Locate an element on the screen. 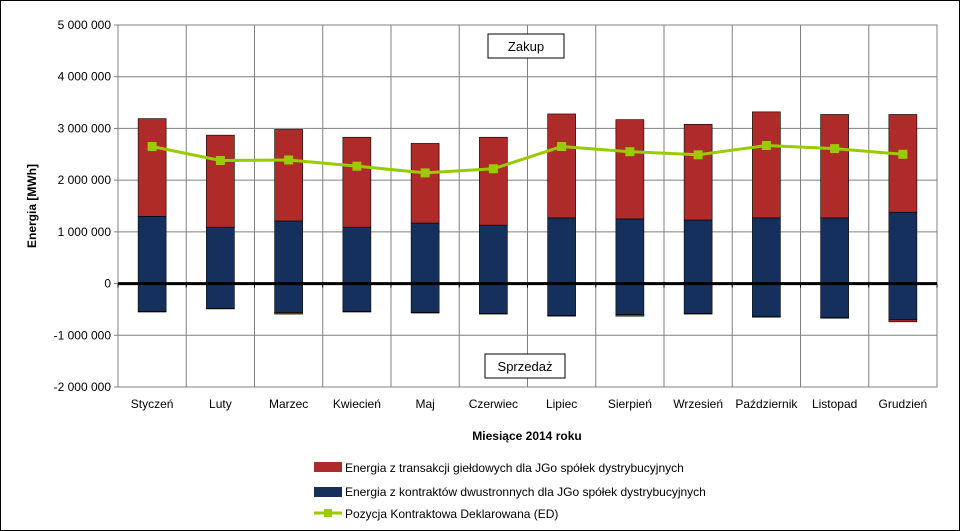  legend-swatch-transakcje is located at coordinates (328, 467).